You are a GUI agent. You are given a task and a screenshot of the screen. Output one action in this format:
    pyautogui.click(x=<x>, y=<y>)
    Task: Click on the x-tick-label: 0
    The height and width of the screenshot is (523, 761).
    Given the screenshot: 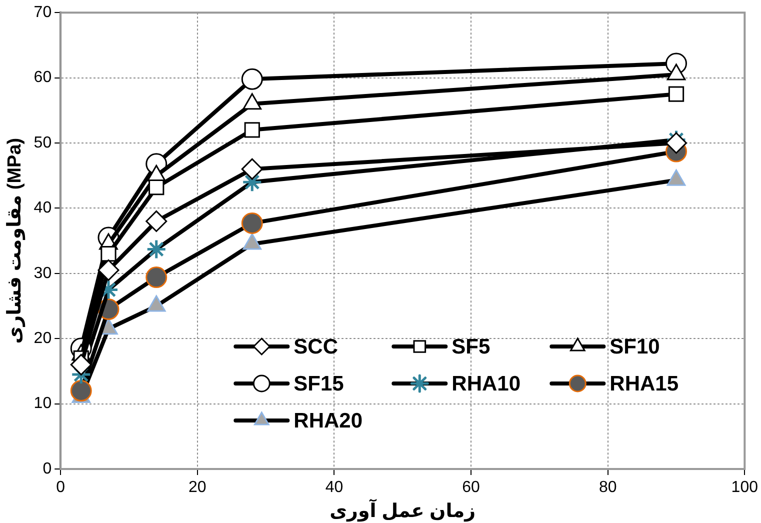 What is the action you would take?
    pyautogui.click(x=61, y=487)
    